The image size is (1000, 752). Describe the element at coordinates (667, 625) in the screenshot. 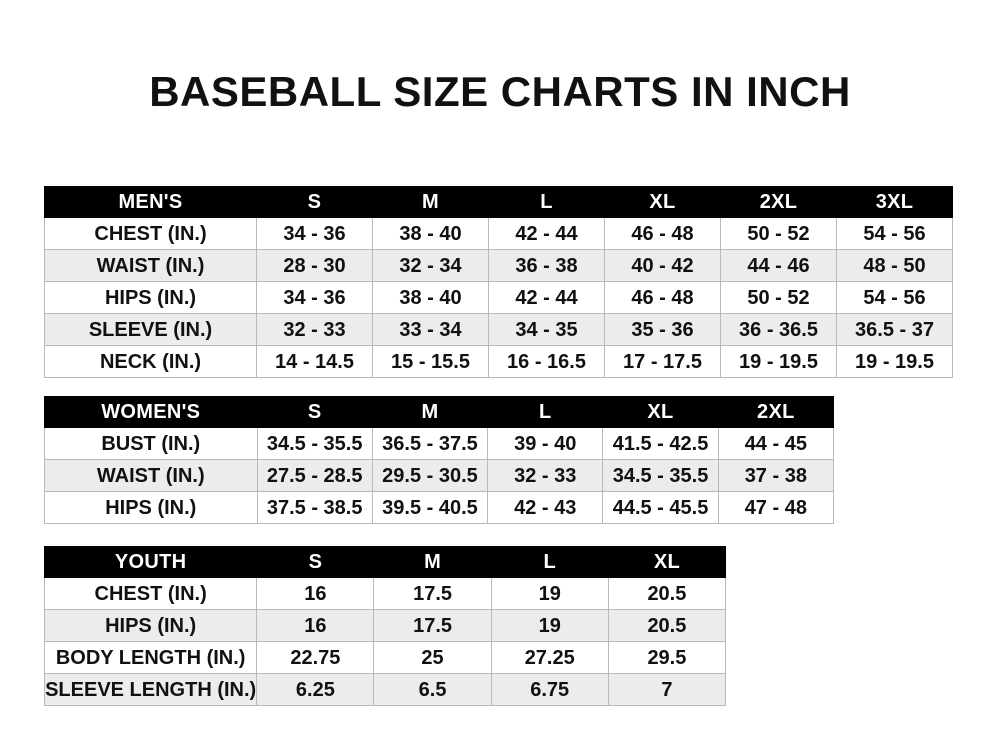

I see `youth-cell-hips-xl: 20.5` at that location.